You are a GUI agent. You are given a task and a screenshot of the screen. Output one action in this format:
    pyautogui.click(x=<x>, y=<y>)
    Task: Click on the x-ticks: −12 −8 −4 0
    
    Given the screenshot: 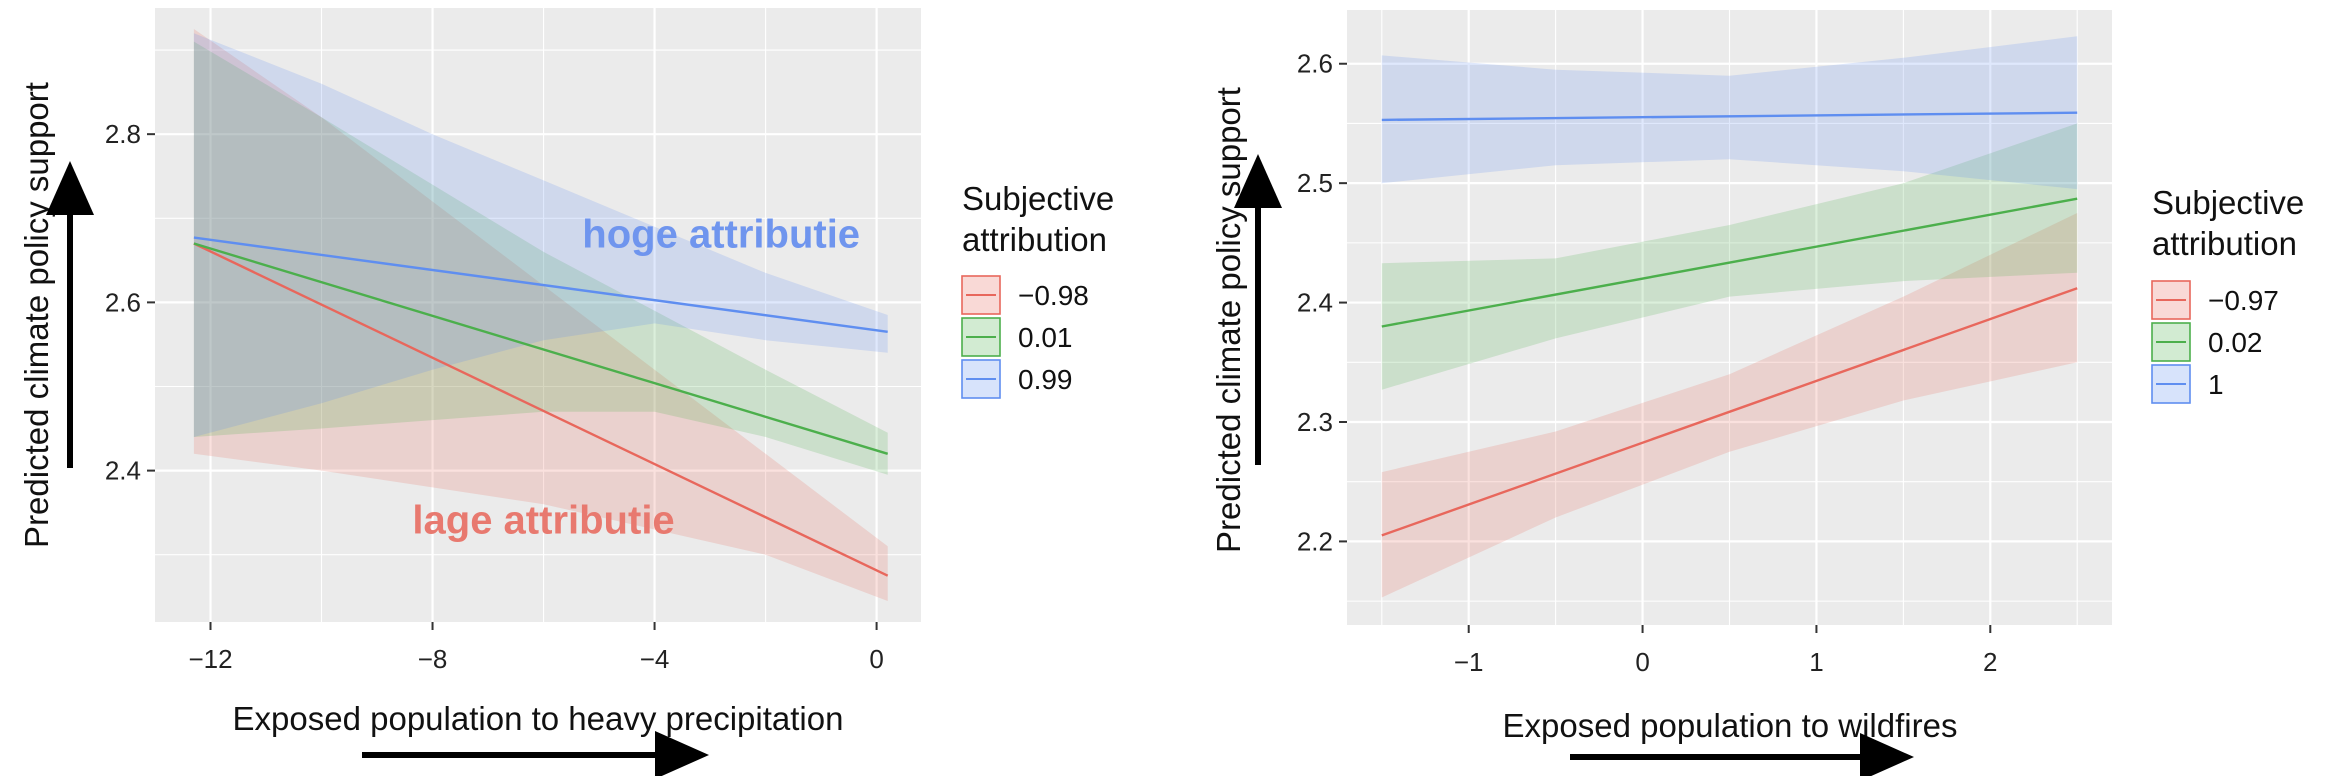 What is the action you would take?
    pyautogui.click(x=536, y=648)
    